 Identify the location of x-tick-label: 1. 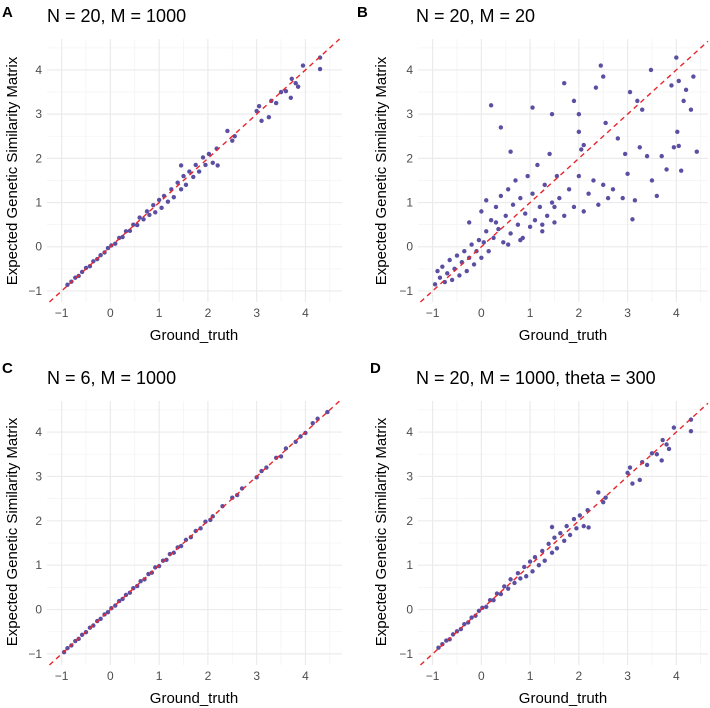
(159, 313).